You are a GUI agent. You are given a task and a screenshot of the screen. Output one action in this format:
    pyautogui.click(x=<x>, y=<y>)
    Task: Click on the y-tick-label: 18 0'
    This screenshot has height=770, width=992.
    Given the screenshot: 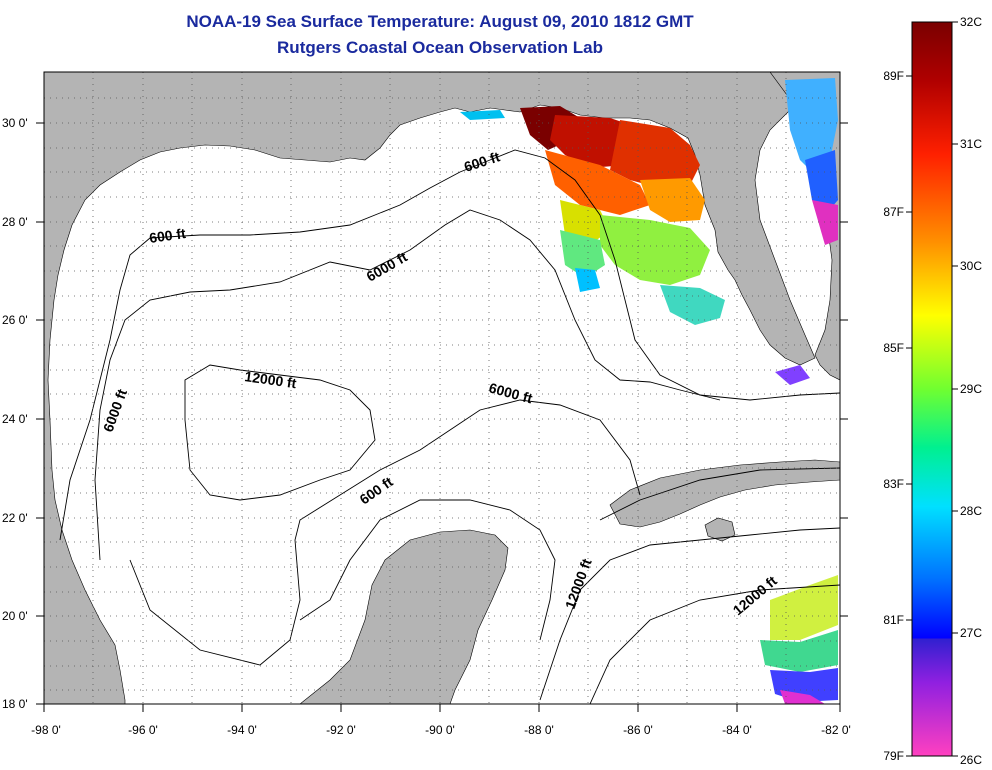 What is the action you would take?
    pyautogui.click(x=15, y=704)
    